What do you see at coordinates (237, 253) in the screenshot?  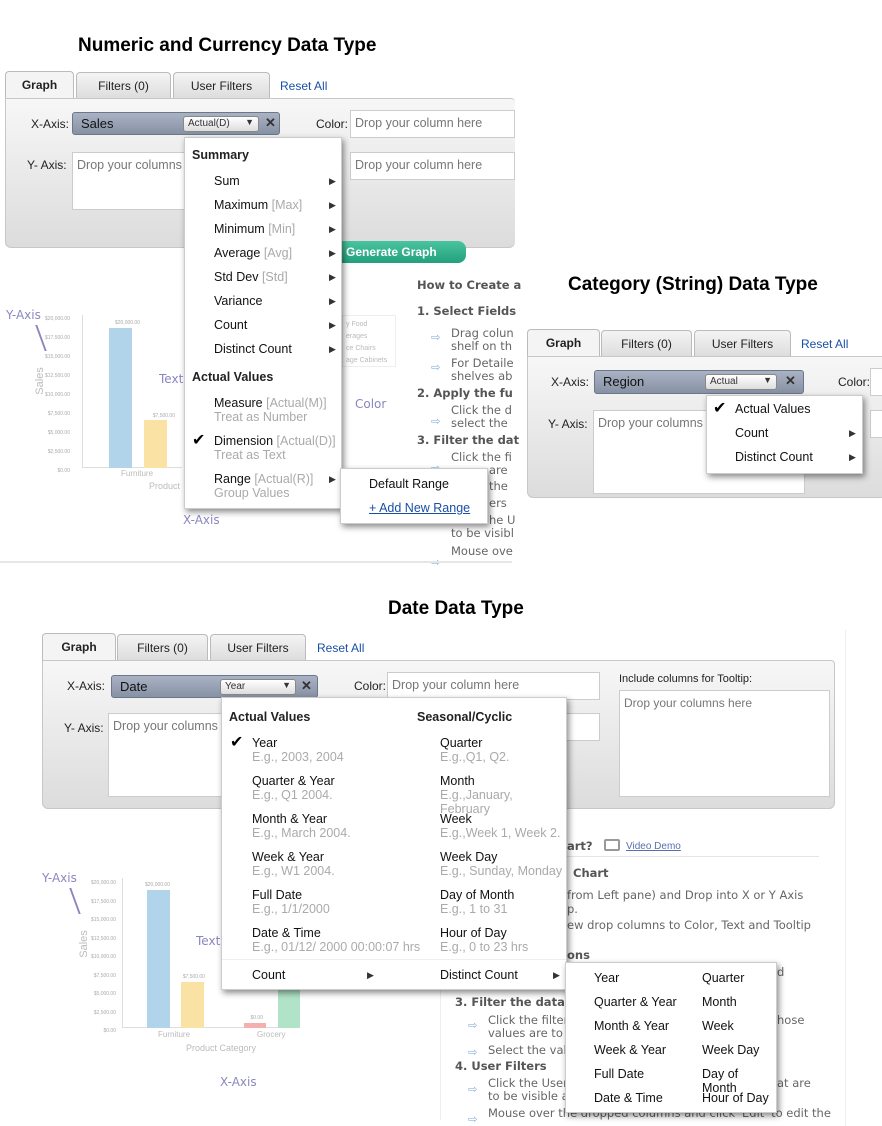 I see `menu-item-label: Average` at bounding box center [237, 253].